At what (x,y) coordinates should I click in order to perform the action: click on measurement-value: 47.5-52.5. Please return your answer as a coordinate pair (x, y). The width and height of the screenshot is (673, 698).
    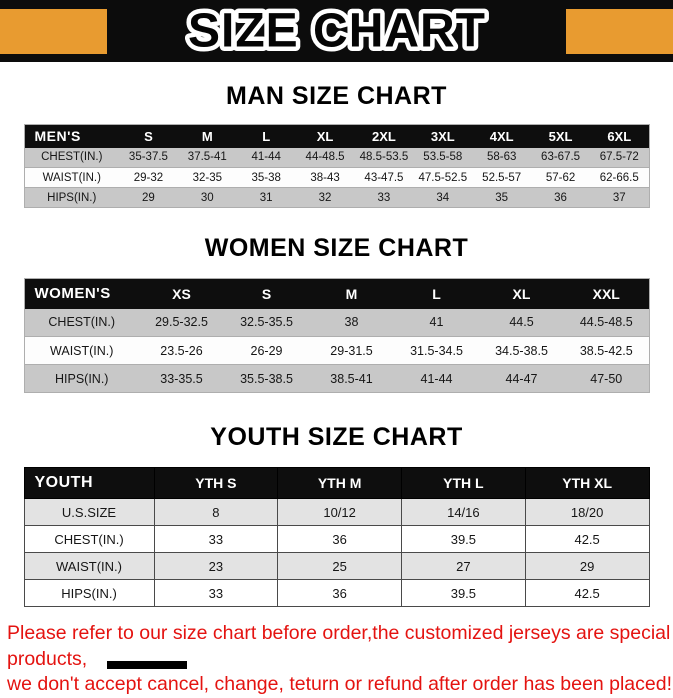
    Looking at the image, I should click on (443, 177).